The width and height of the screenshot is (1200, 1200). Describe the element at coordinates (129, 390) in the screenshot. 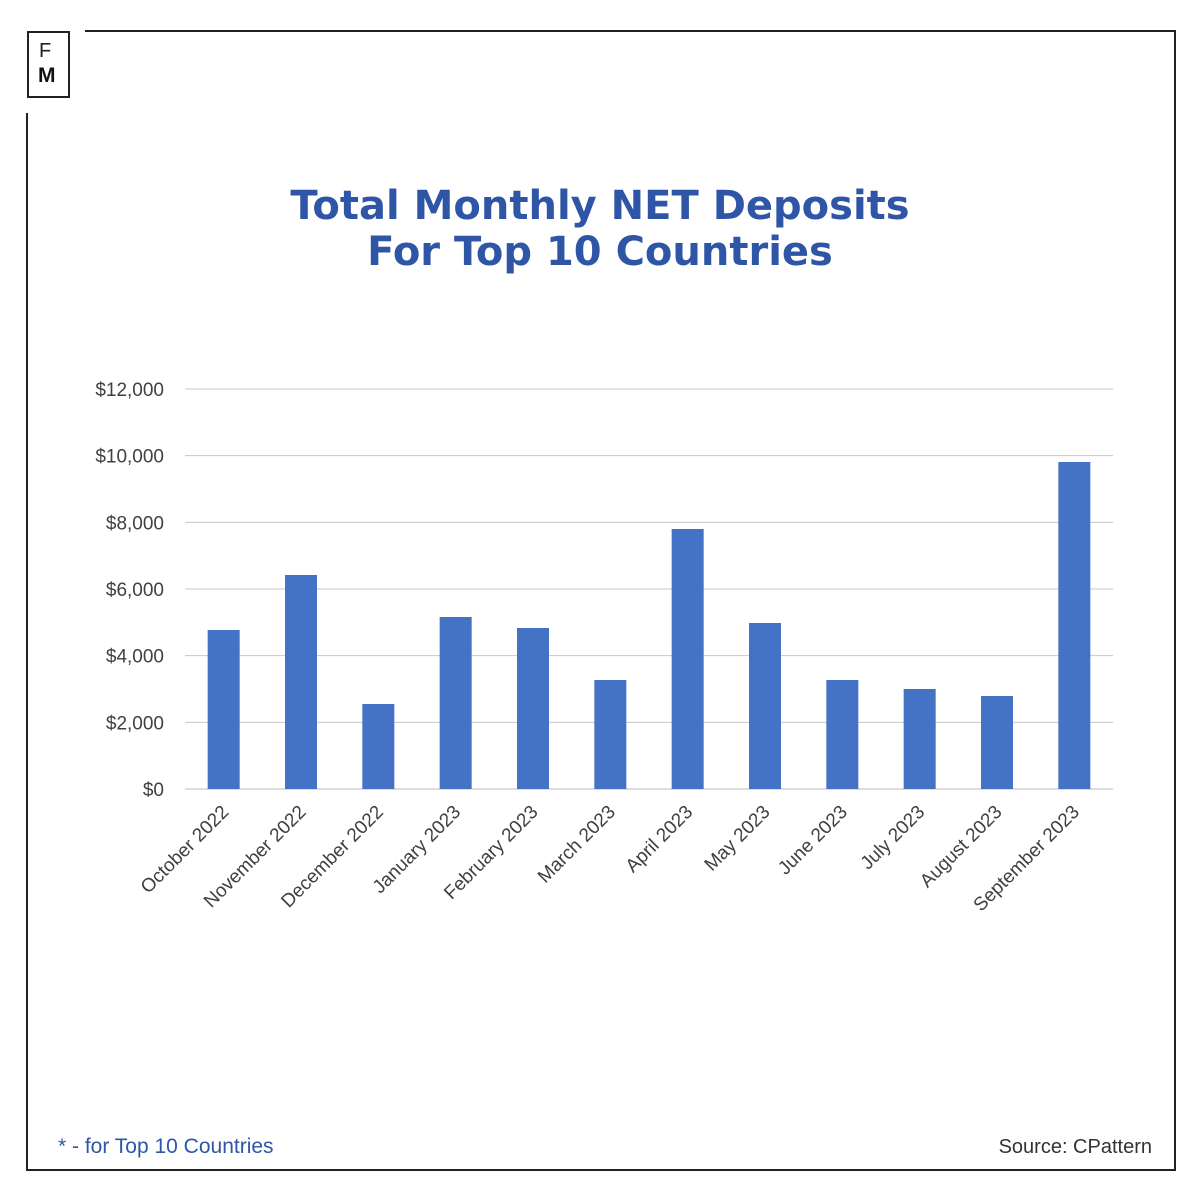

I see `y-tick-label: $12,000` at that location.